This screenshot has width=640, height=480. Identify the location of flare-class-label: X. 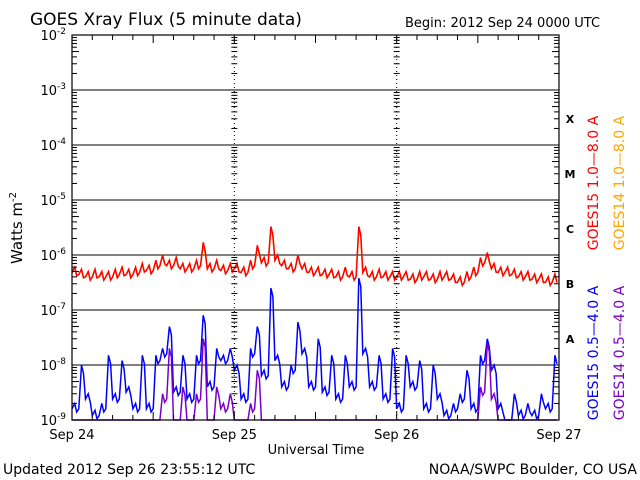
(570, 119).